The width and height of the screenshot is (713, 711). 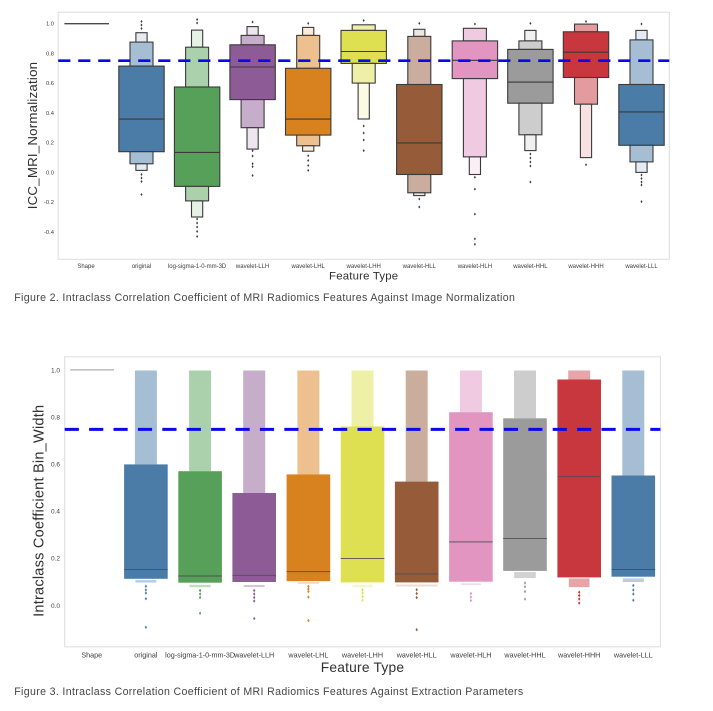 I want to click on svg-text:Intraclass Coefficient Bin_Wid: Intraclass Coefficient Bin_Width, so click(x=40, y=511).